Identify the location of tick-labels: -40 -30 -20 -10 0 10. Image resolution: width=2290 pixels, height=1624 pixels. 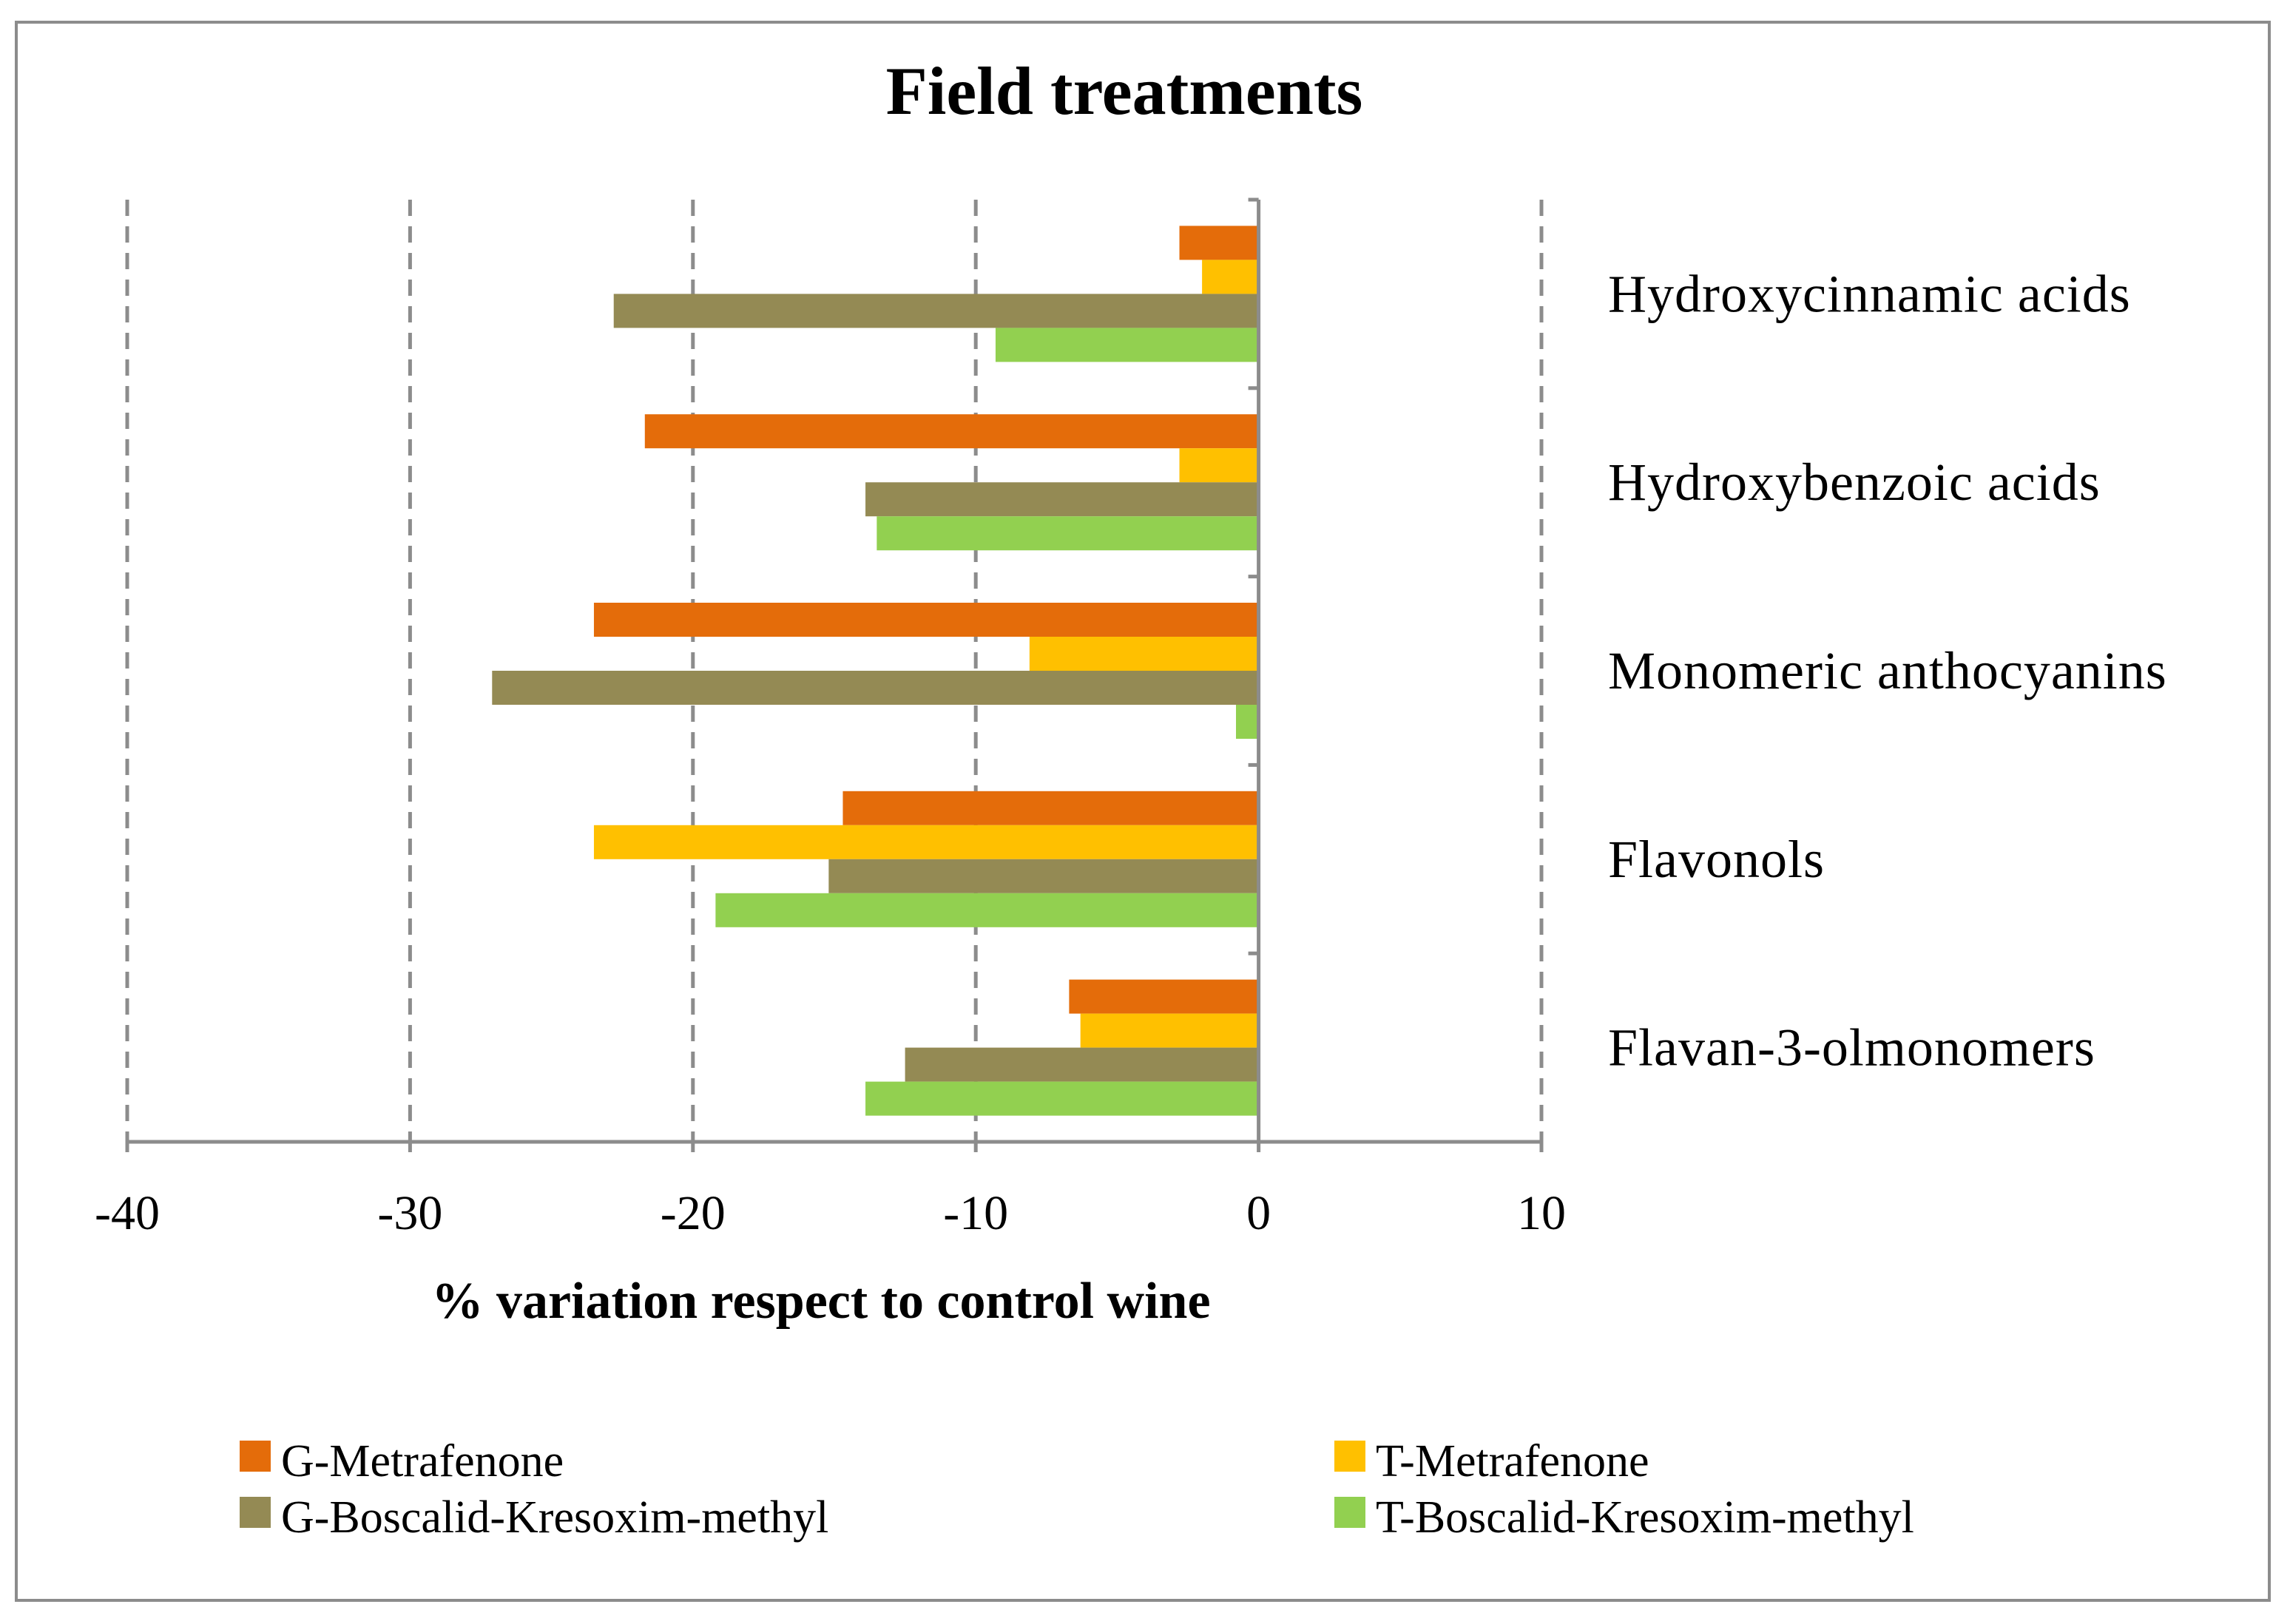
(830, 1213).